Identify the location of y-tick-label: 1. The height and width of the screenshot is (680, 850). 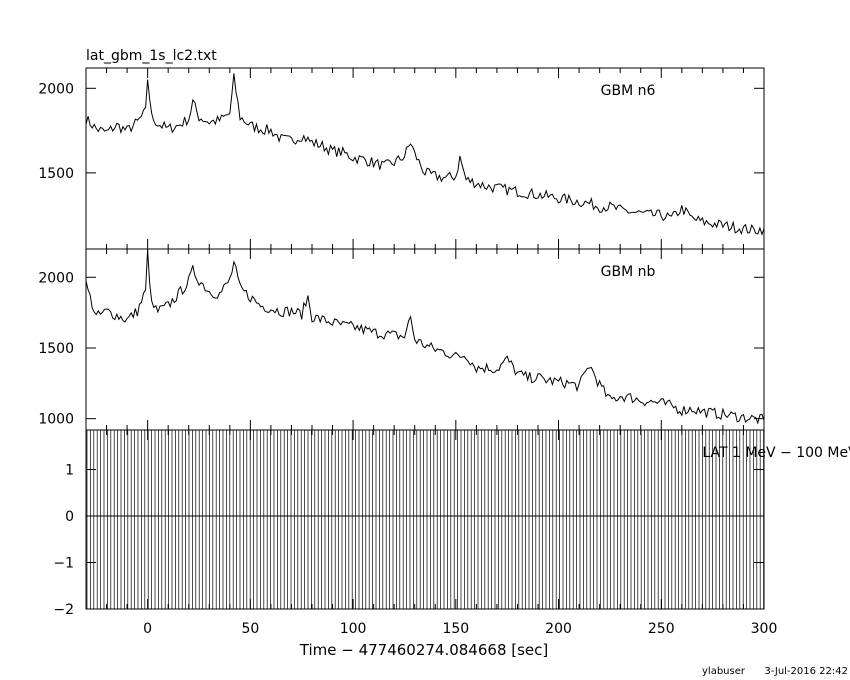
(69, 471).